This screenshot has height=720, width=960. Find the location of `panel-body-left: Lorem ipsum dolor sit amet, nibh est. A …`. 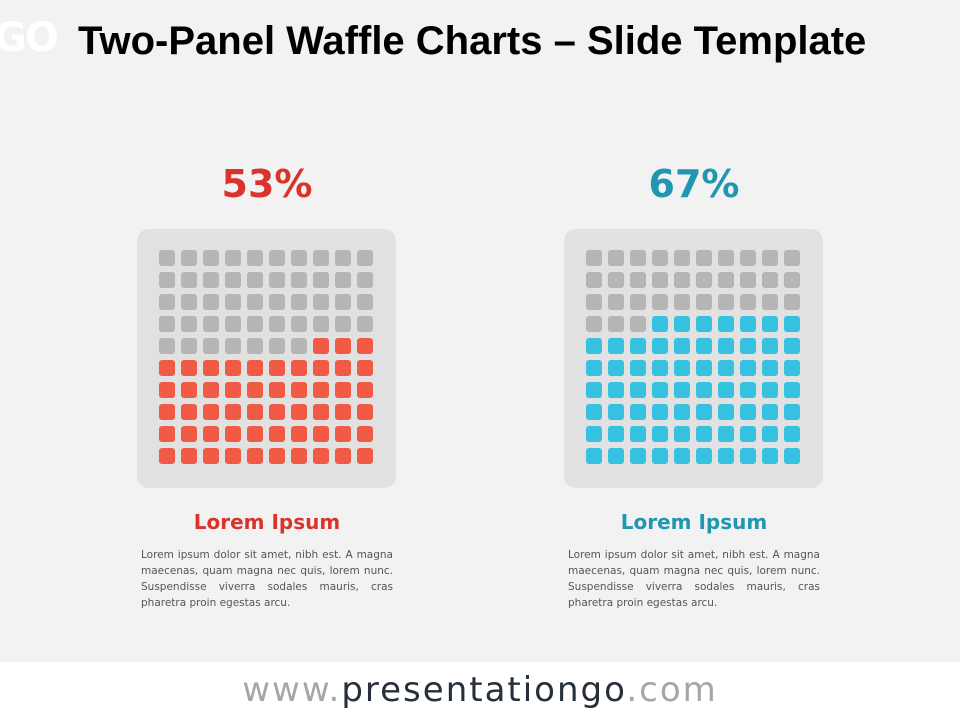

panel-body-left: Lorem ipsum dolor sit amet, nibh est. A … is located at coordinates (267, 579).